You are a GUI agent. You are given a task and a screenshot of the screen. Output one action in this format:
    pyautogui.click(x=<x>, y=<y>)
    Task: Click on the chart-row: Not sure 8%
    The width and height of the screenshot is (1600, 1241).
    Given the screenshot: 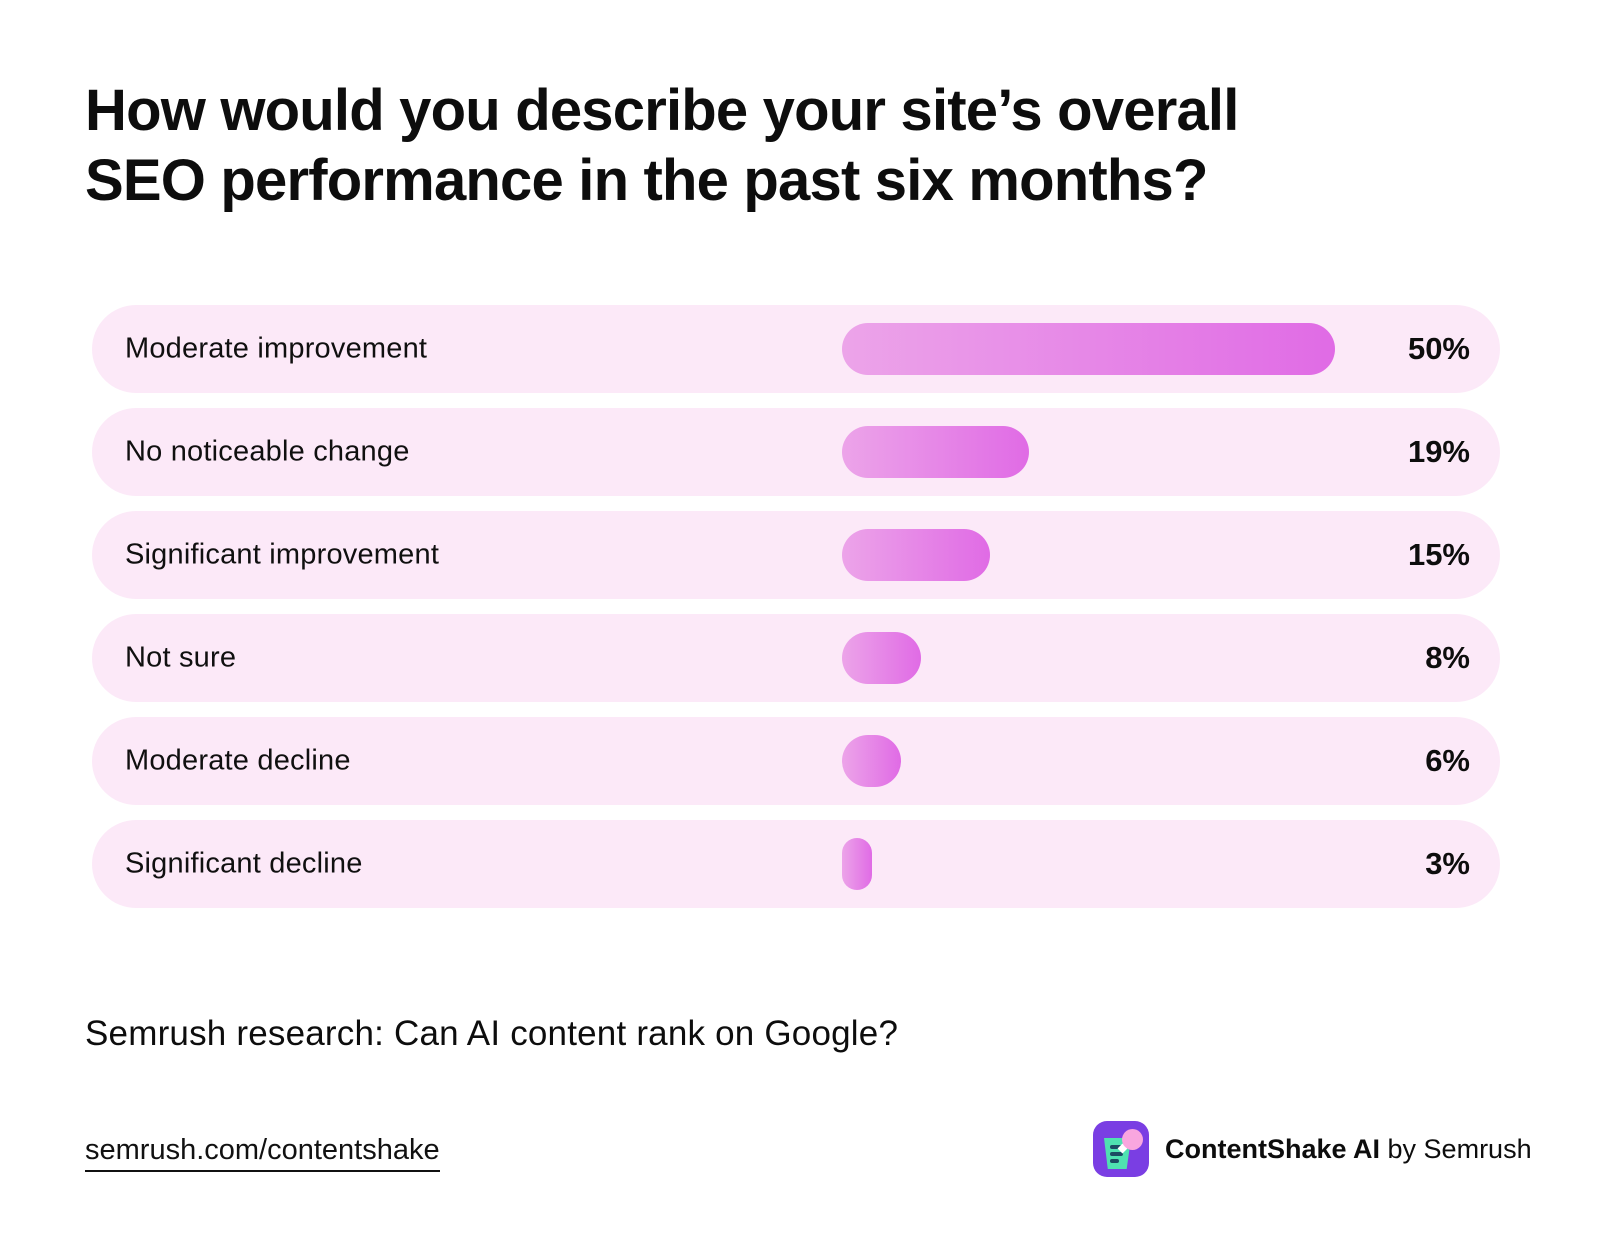 What is the action you would take?
    pyautogui.click(x=796, y=658)
    